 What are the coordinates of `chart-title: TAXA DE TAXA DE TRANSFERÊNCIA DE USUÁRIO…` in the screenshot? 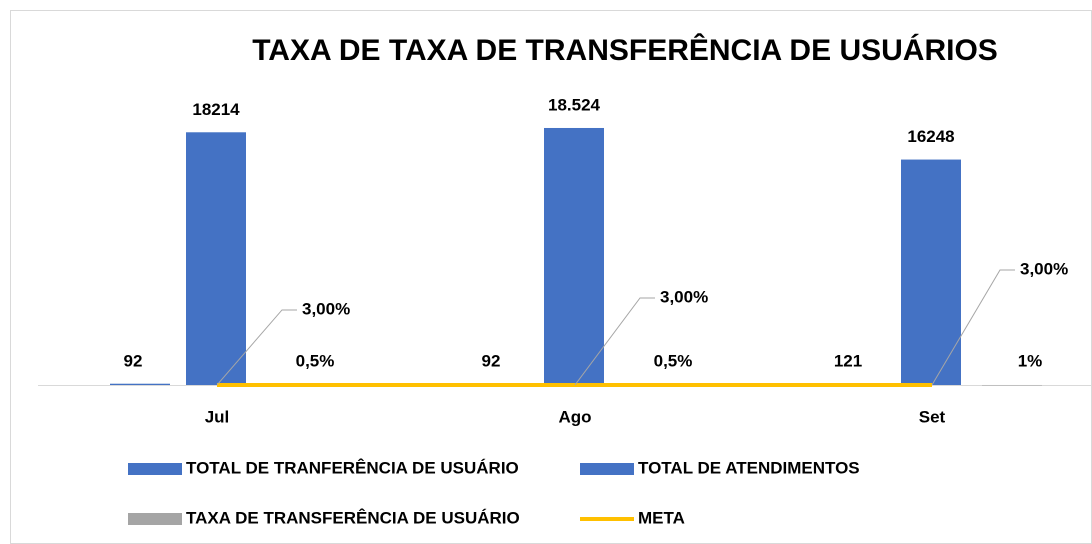 It's located at (625, 50).